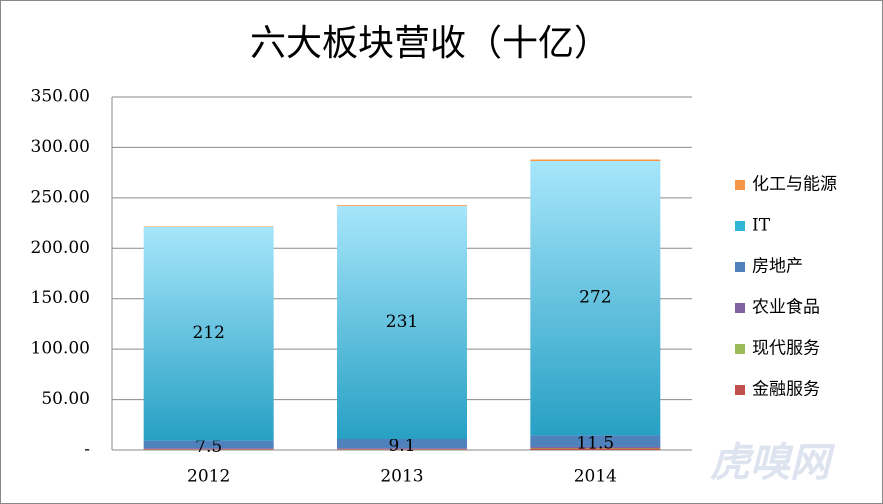 Image resolution: width=883 pixels, height=504 pixels. I want to click on data-label: 9.1, so click(401, 446).